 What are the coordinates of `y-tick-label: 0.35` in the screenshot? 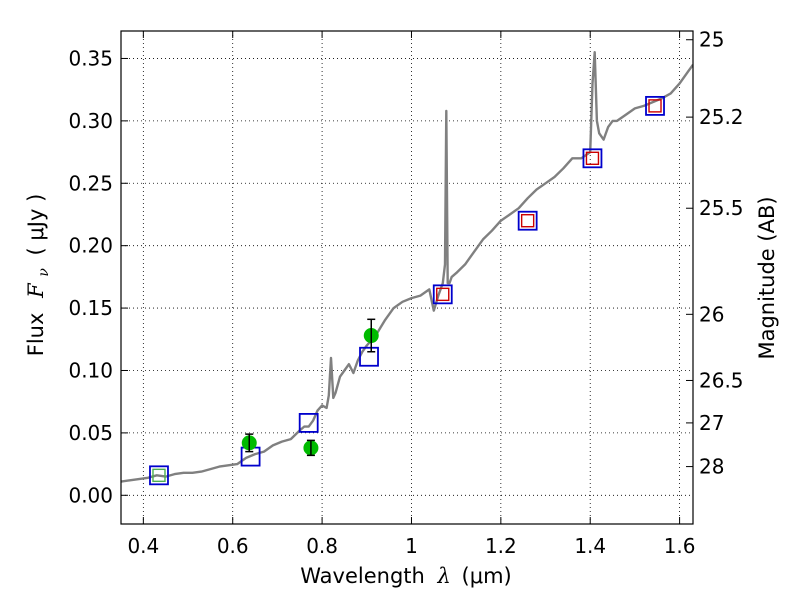 It's located at (90, 58).